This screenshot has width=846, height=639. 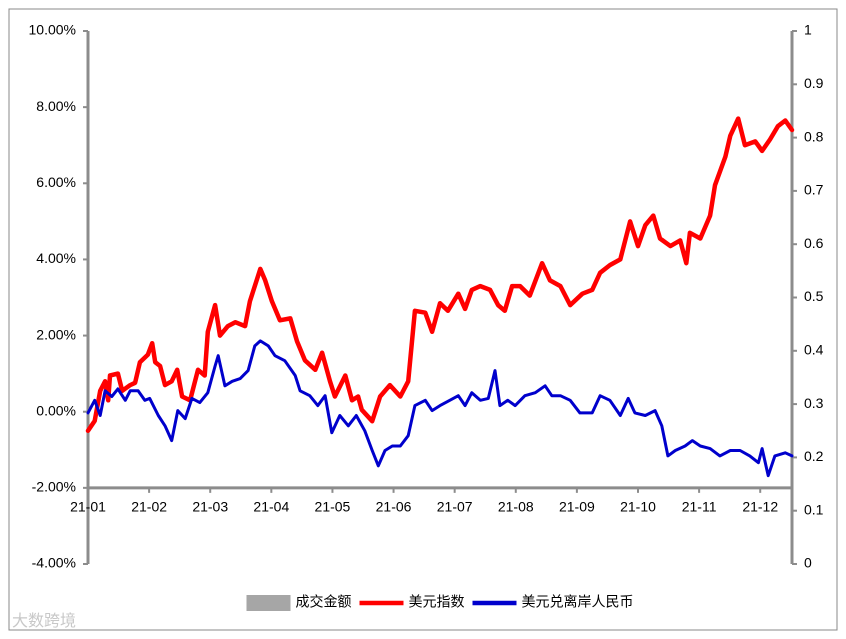 I want to click on legend-label: 成交金额, so click(x=324, y=602).